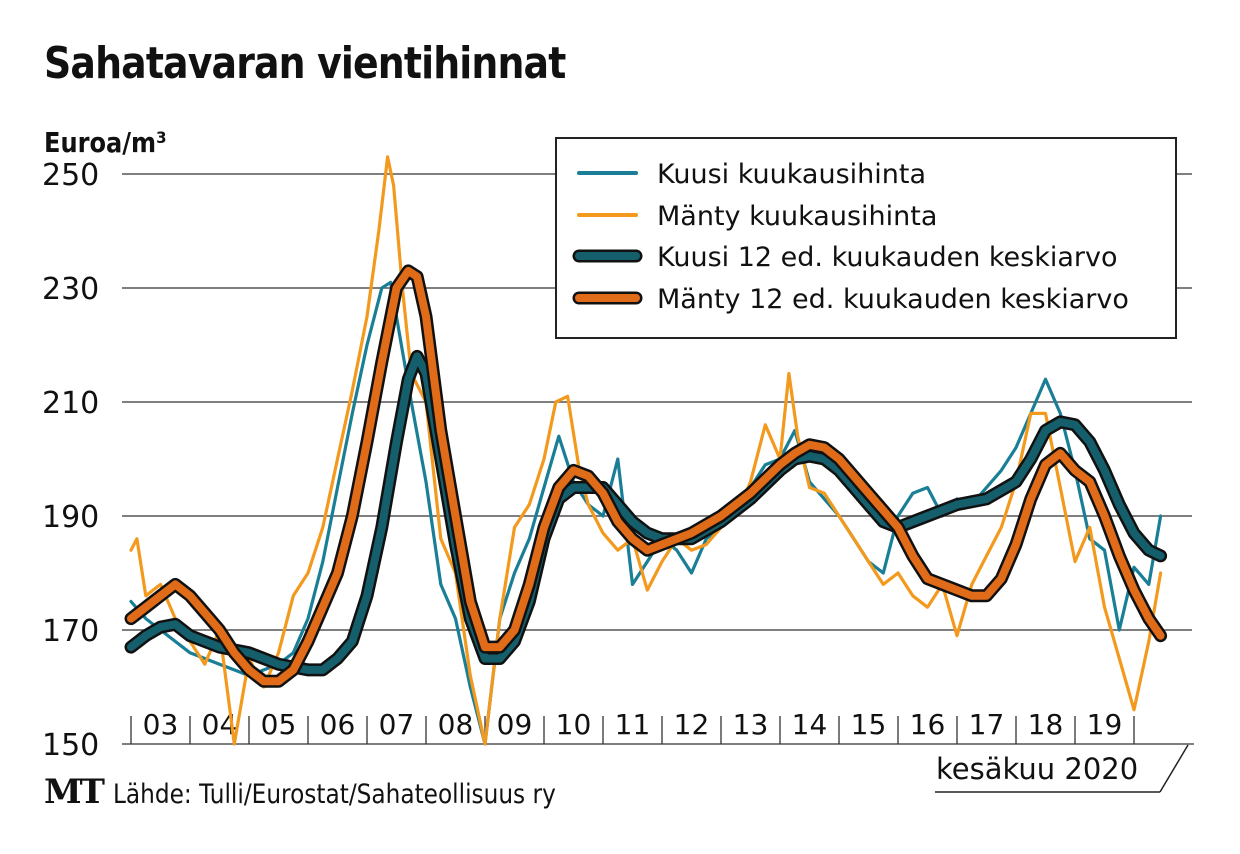 This screenshot has width=1240, height=854. What do you see at coordinates (70, 175) in the screenshot?
I see `y-tick-label-250: 250` at bounding box center [70, 175].